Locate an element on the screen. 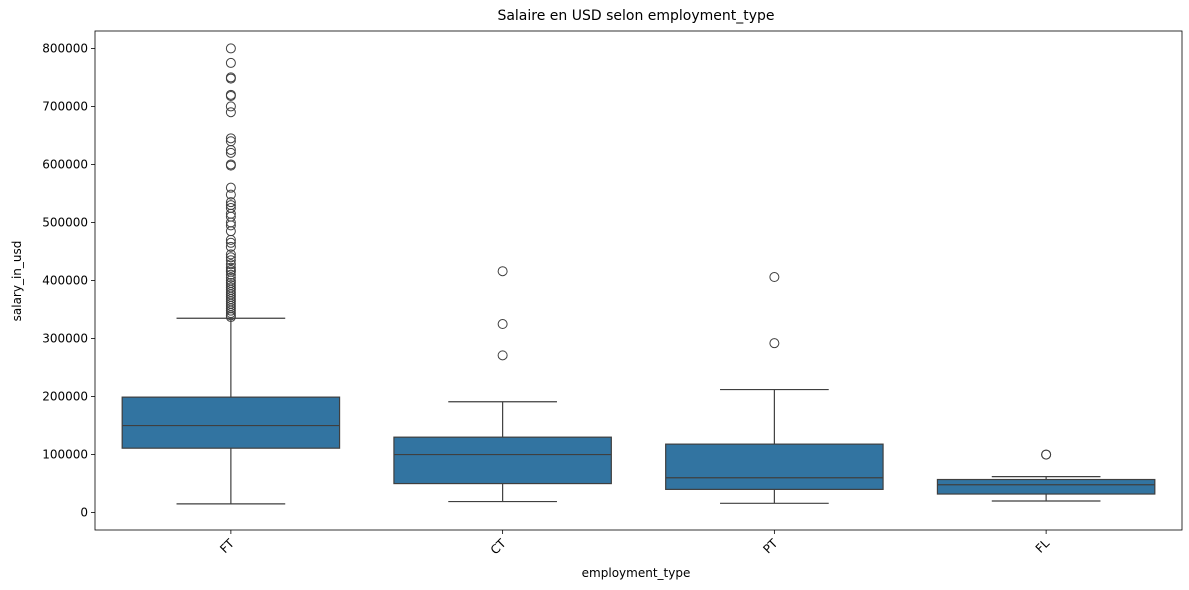  box-group-ct is located at coordinates (502, 384).